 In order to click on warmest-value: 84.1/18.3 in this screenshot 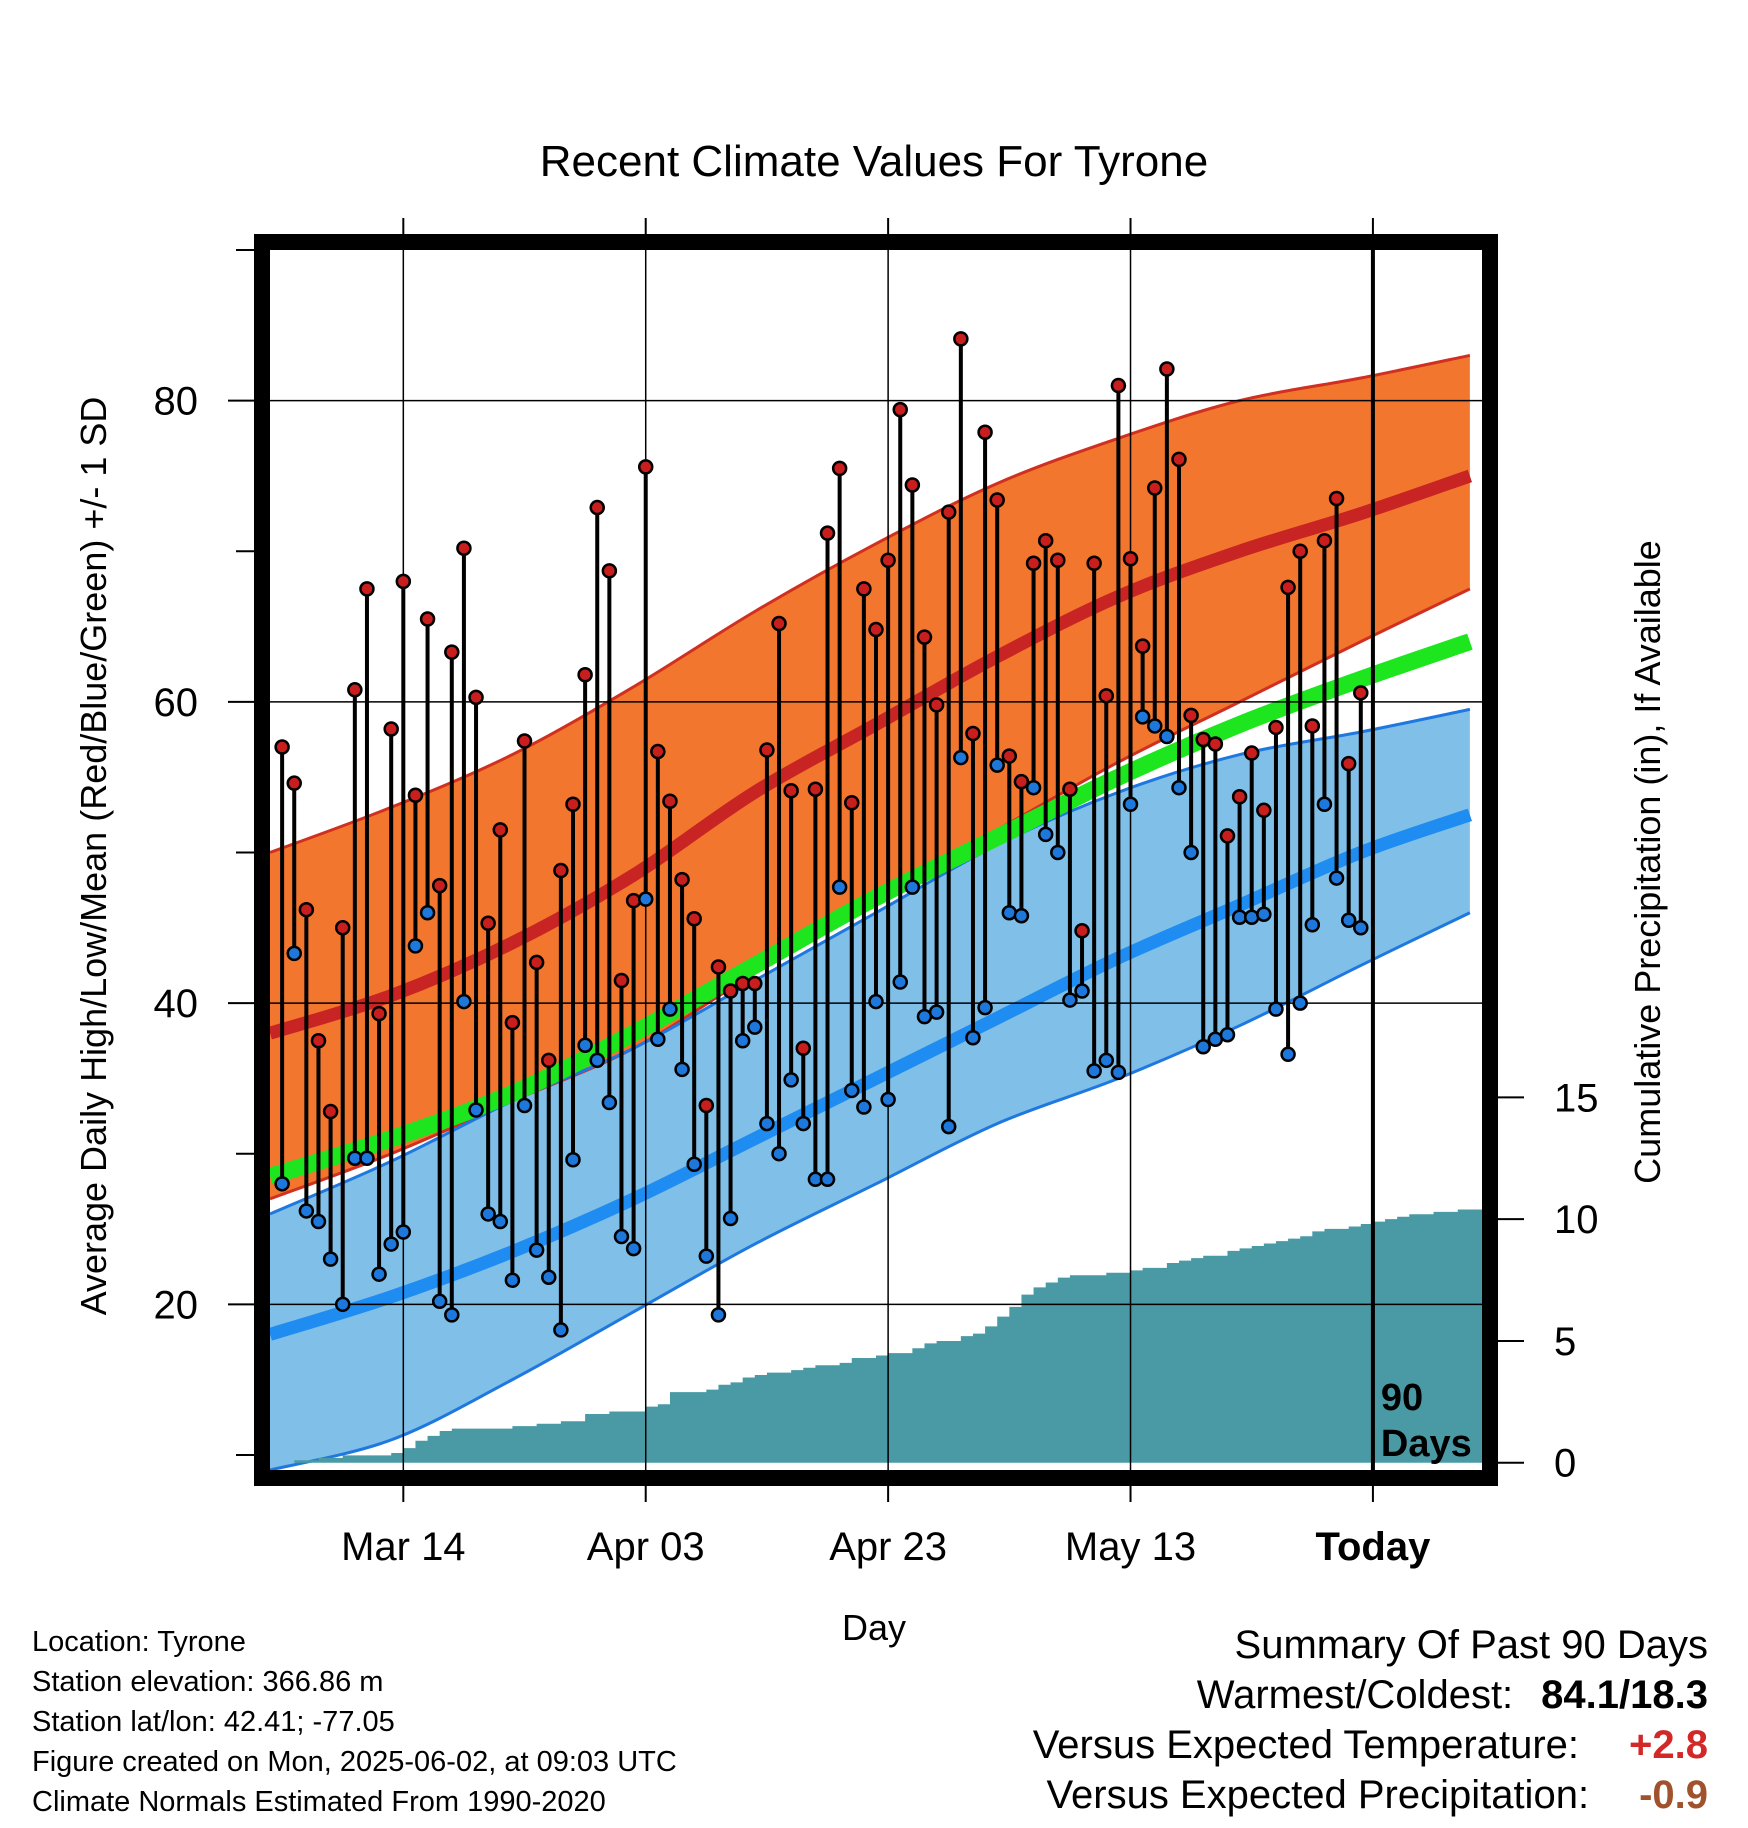, I will do `click(1624, 1695)`.